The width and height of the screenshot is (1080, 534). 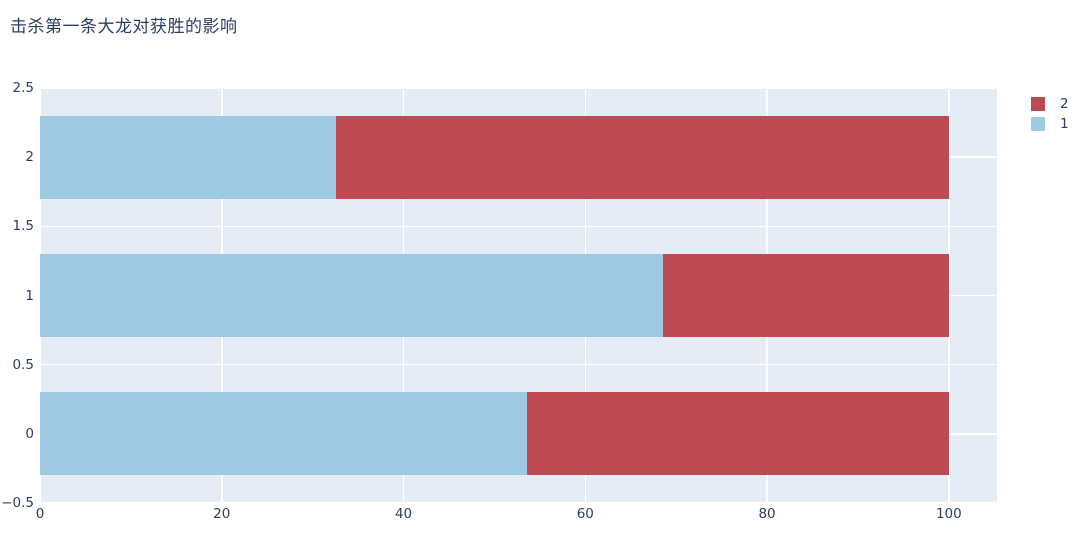 What do you see at coordinates (23, 226) in the screenshot?
I see `y-tick-label-1.5: 1.5` at bounding box center [23, 226].